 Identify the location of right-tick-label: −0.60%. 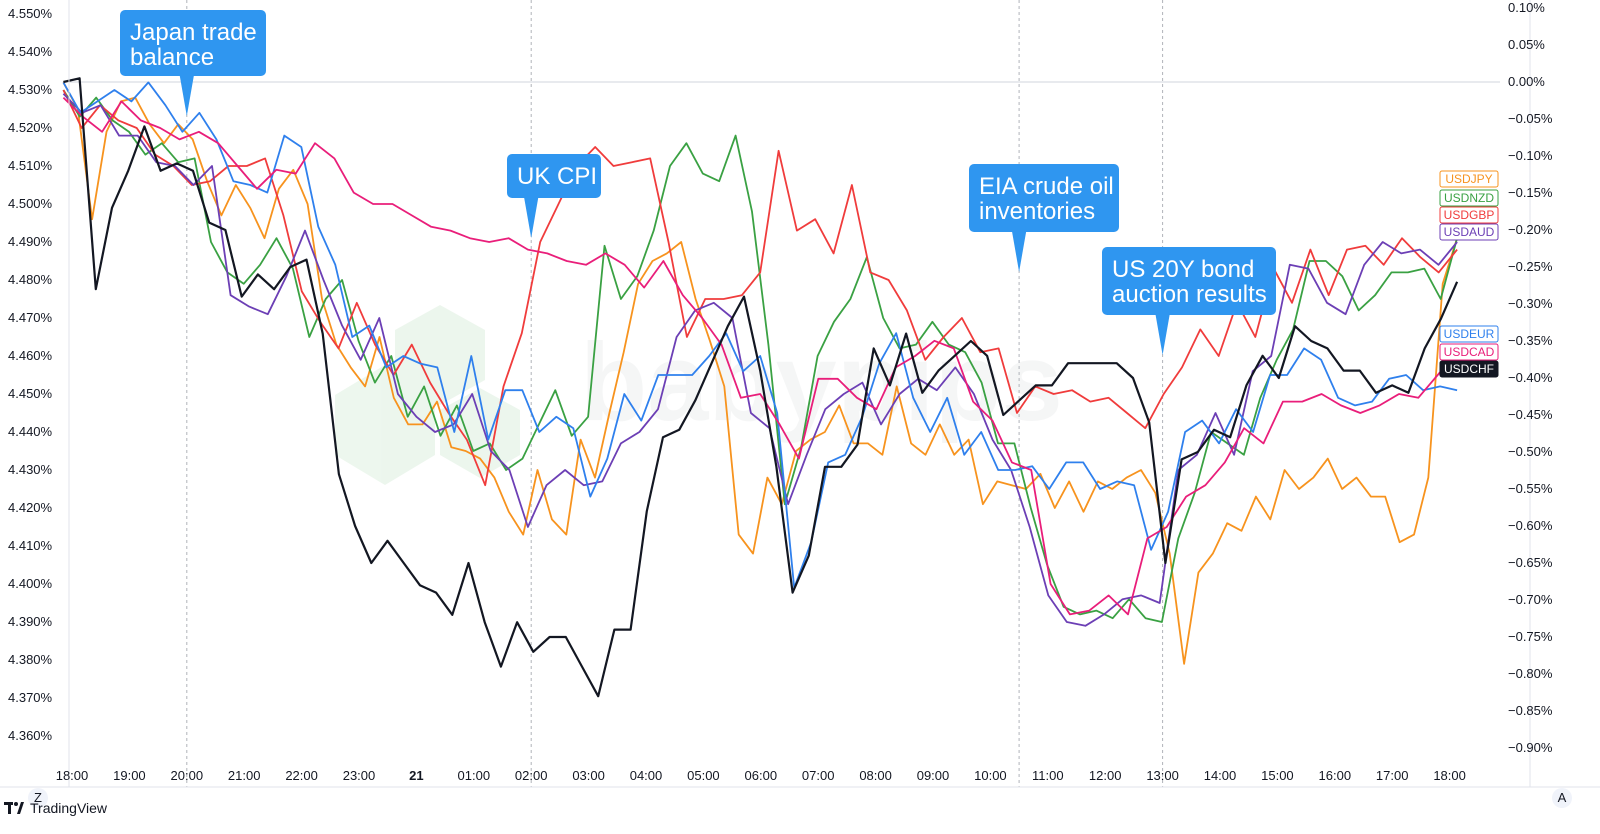
(1530, 525).